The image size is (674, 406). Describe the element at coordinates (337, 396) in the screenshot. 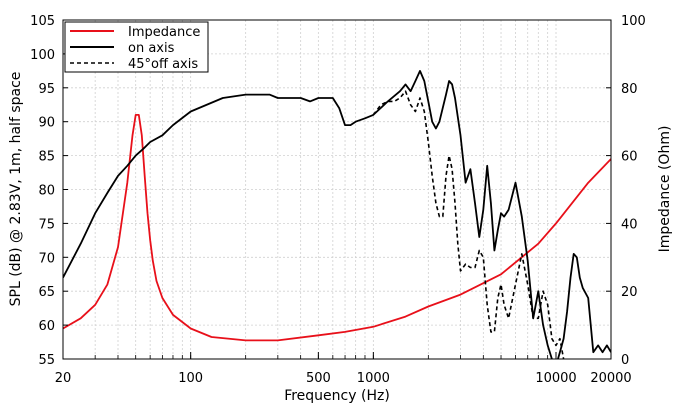

I see `x-axis-label: Frequency (Hz)` at that location.